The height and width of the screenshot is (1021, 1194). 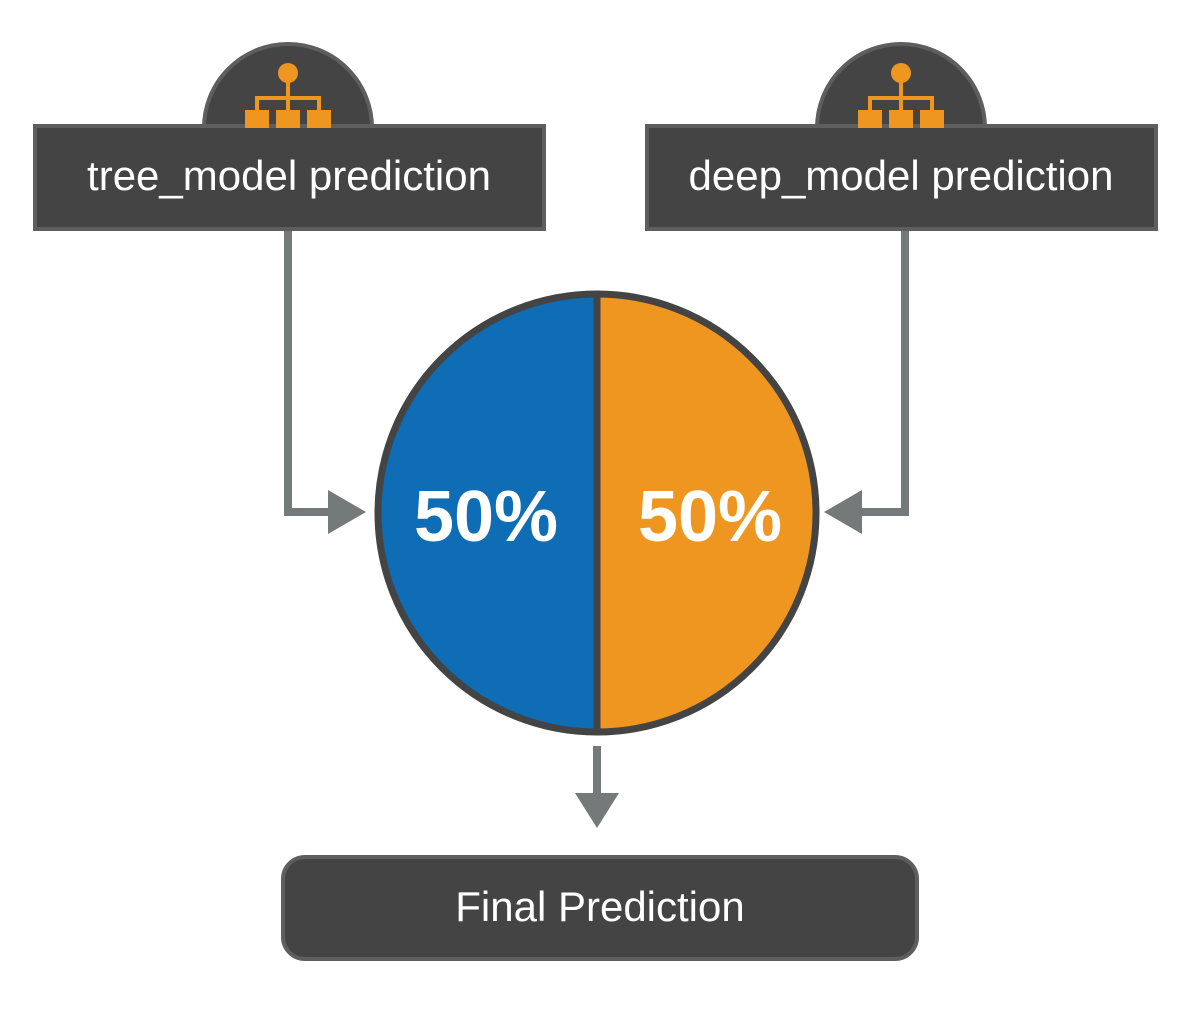 I want to click on deep-model-node: deep_model prediction, so click(x=901, y=136).